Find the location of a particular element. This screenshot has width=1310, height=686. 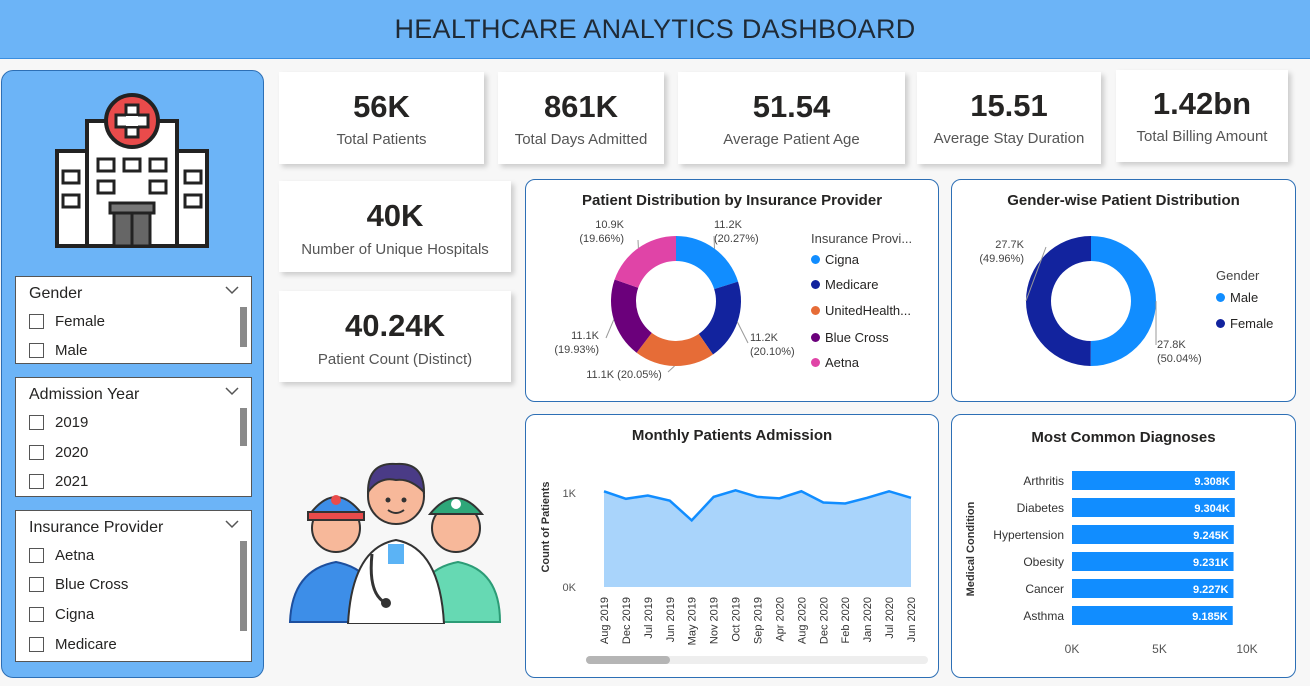

donut-slice-cigna is located at coordinates (707, 263).